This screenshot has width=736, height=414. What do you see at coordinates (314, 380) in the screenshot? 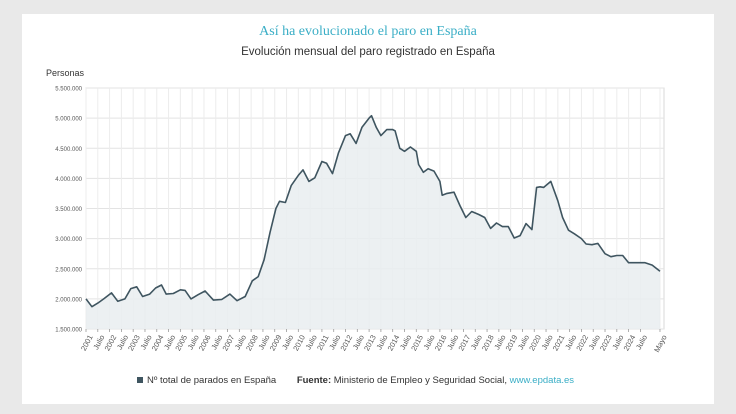
I see `source-label: Fuente:` at bounding box center [314, 380].